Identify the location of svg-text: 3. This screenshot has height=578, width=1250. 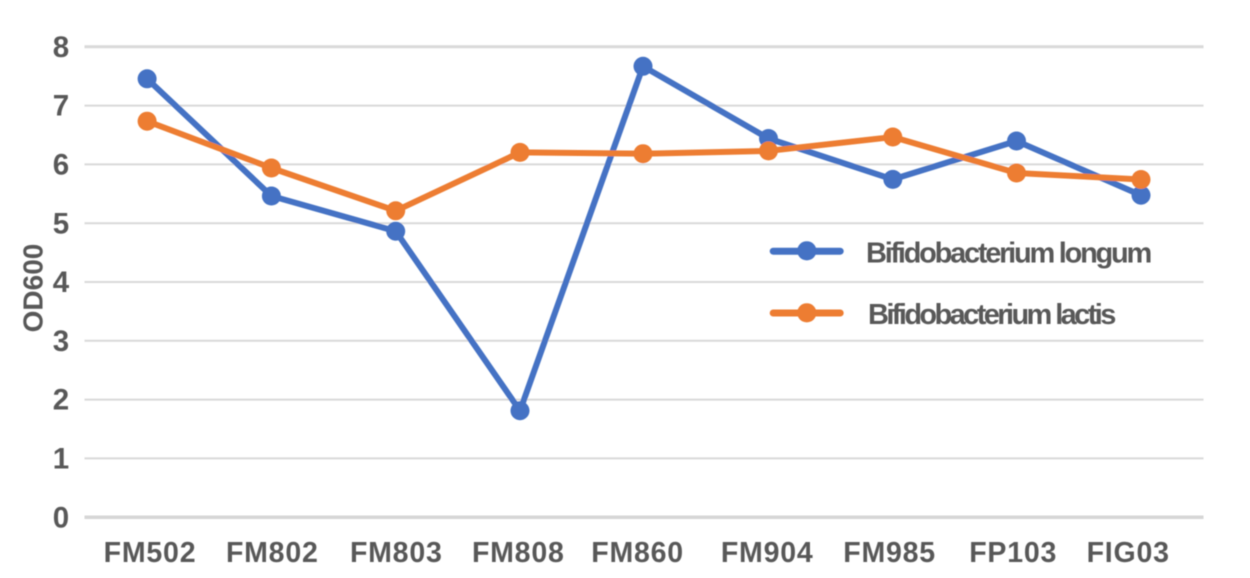
(61, 341).